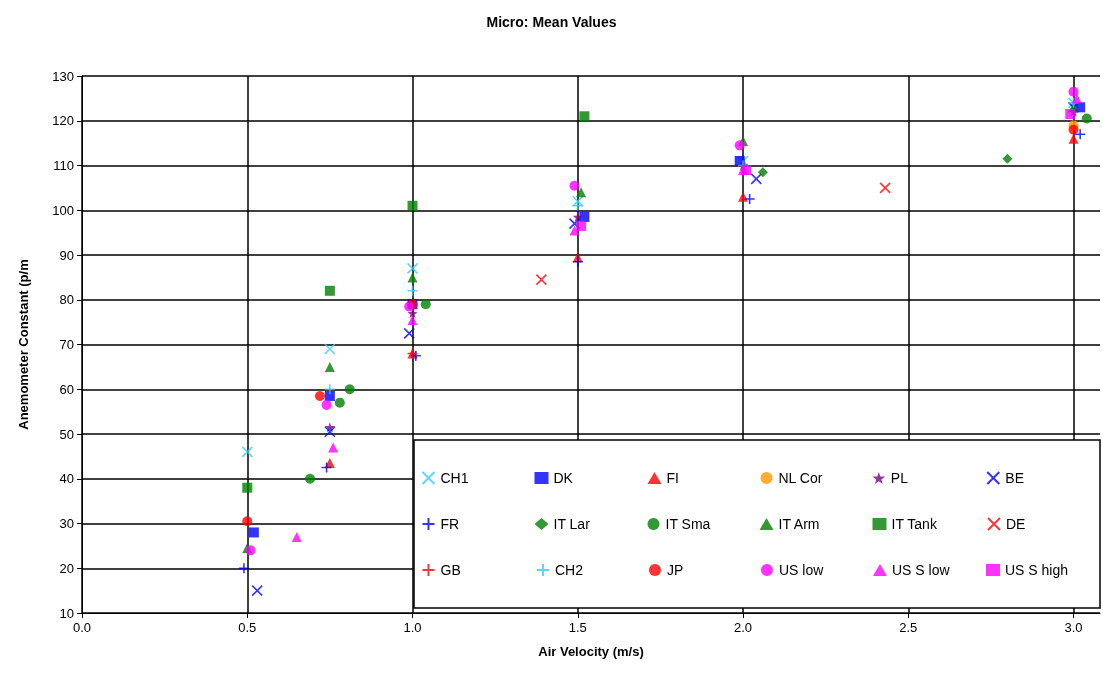 The image size is (1103, 686). What do you see at coordinates (551, 22) in the screenshot?
I see `chart-title: Micro: Mean Values` at bounding box center [551, 22].